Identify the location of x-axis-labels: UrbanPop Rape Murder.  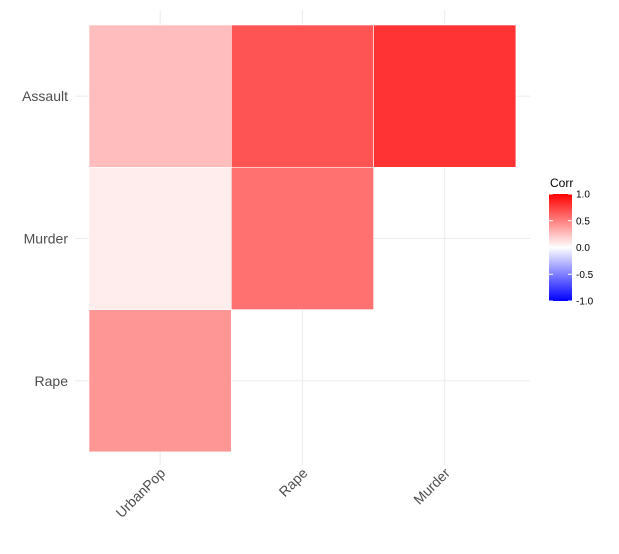
(282, 493).